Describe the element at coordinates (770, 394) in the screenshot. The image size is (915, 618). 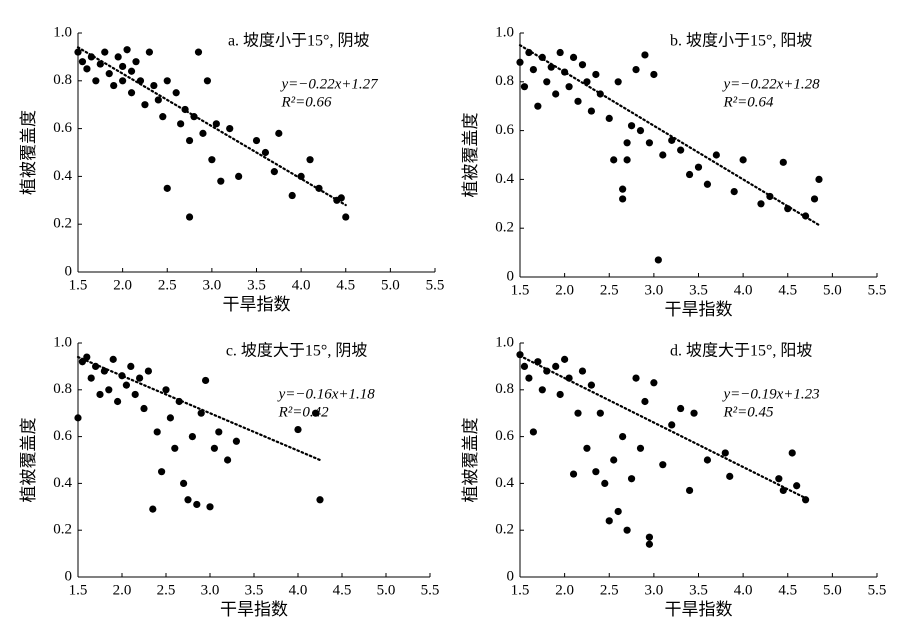
I see `regression-equation: y=−0.19x+1.23` at that location.